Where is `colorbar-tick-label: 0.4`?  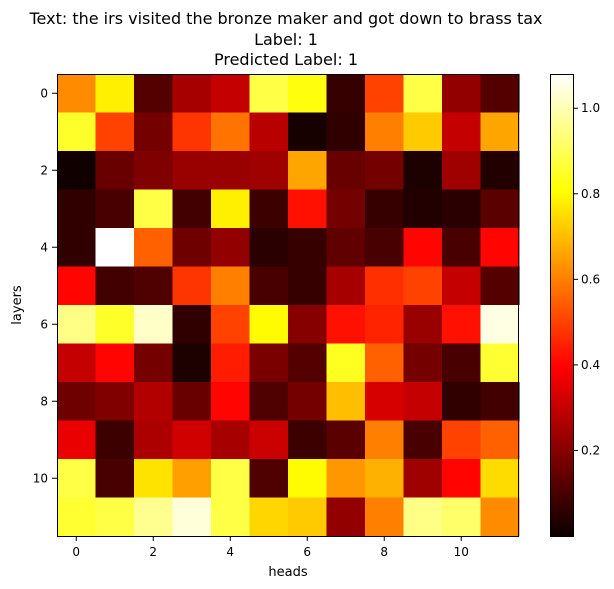 colorbar-tick-label: 0.4 is located at coordinates (590, 365).